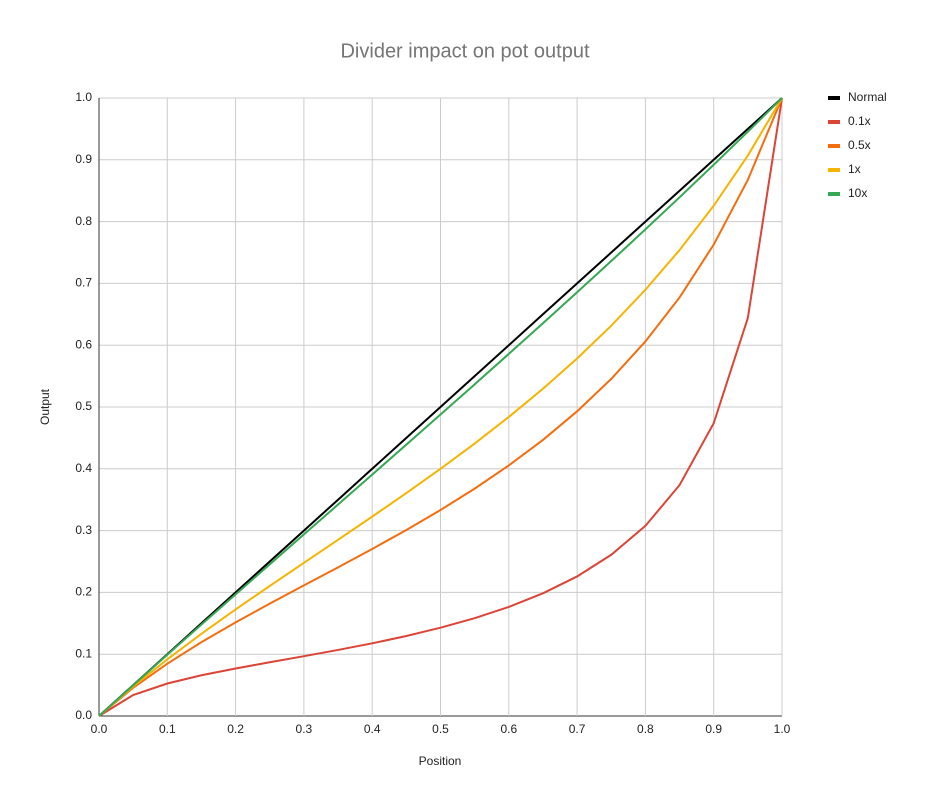 The width and height of the screenshot is (929, 809). What do you see at coordinates (859, 145) in the screenshot?
I see `legend-label: 0.5x` at bounding box center [859, 145].